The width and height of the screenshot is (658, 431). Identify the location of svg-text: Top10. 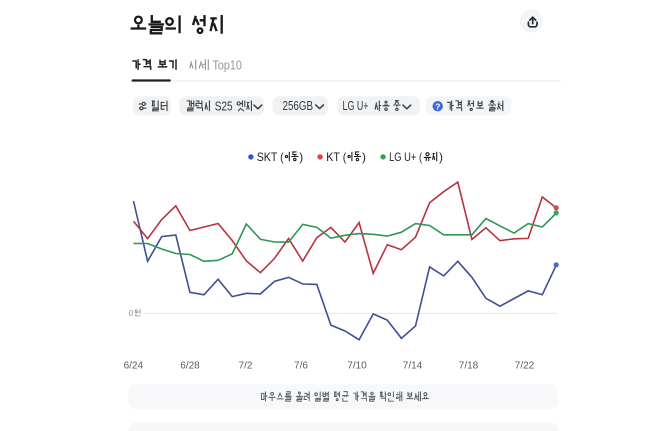
(227, 64).